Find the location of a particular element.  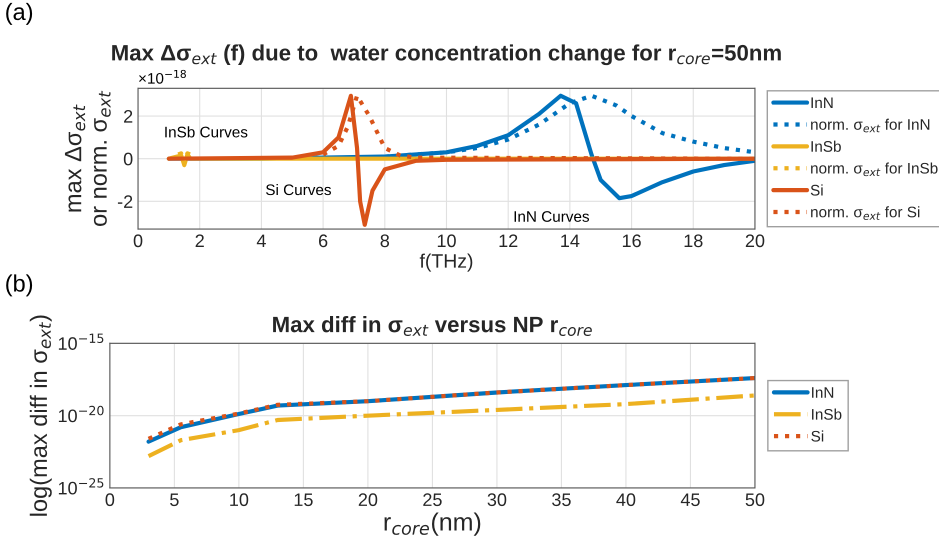

y-axis-title: max Δσ$_{ext}$ or norm. σ$_{ext}$ is located at coordinates (87, 158).